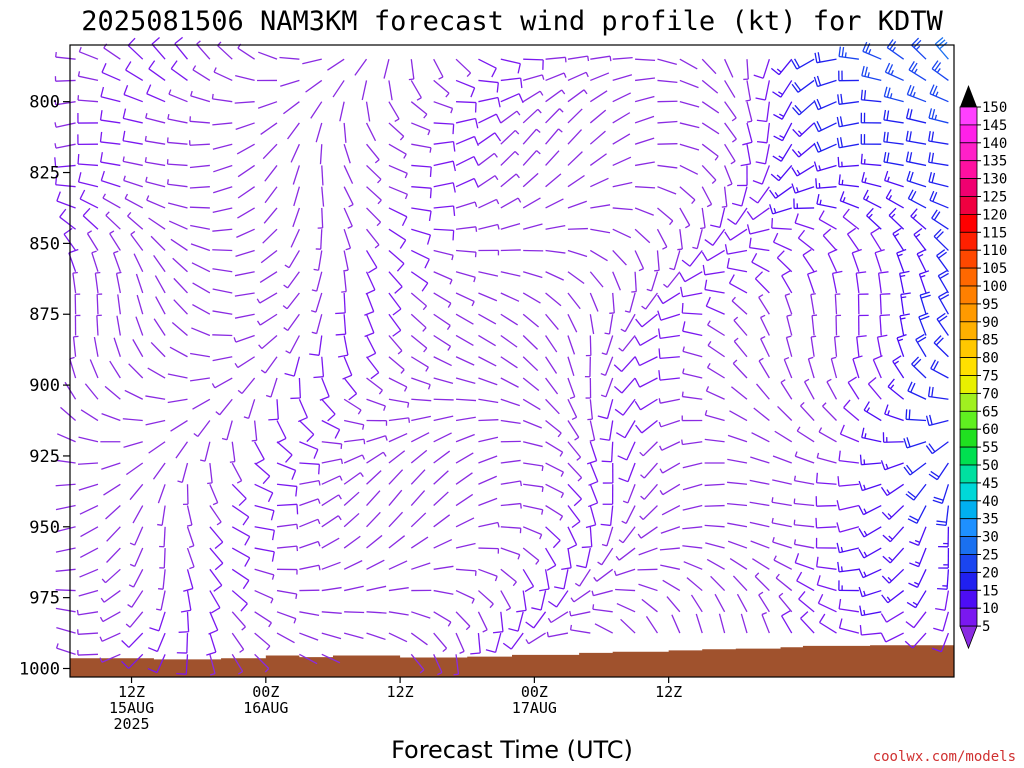 The height and width of the screenshot is (768, 1024). Describe the element at coordinates (986, 627) in the screenshot. I see `colorbar-label: 5` at that location.